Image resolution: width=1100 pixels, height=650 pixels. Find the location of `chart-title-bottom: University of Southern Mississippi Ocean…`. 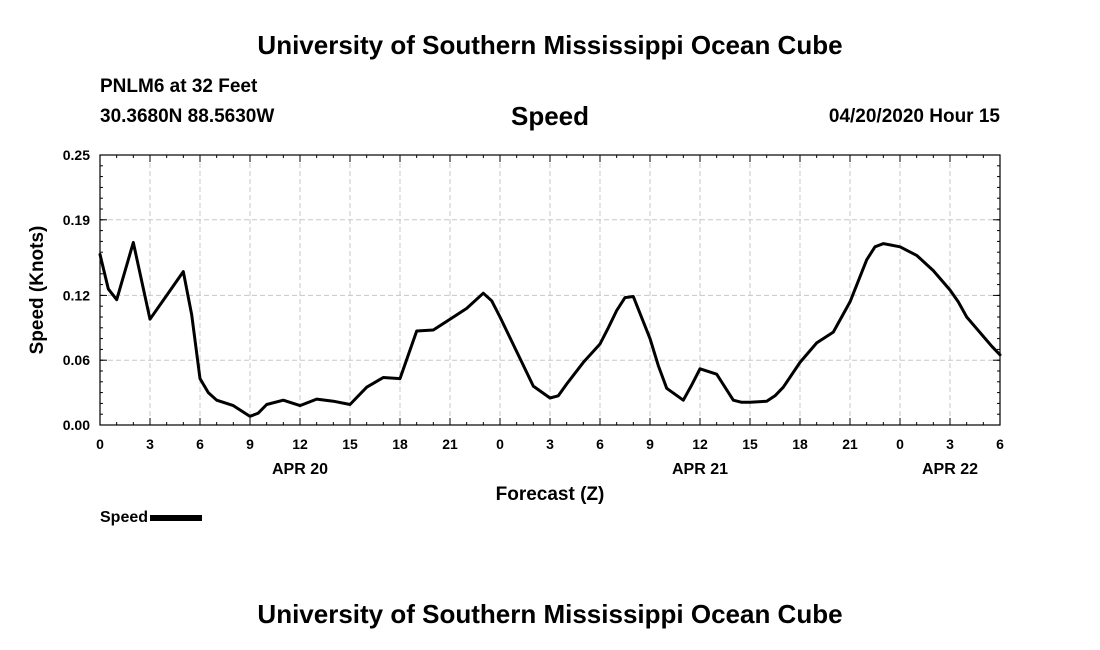

chart-title-bottom: University of Southern Mississippi Ocean… is located at coordinates (550, 614).